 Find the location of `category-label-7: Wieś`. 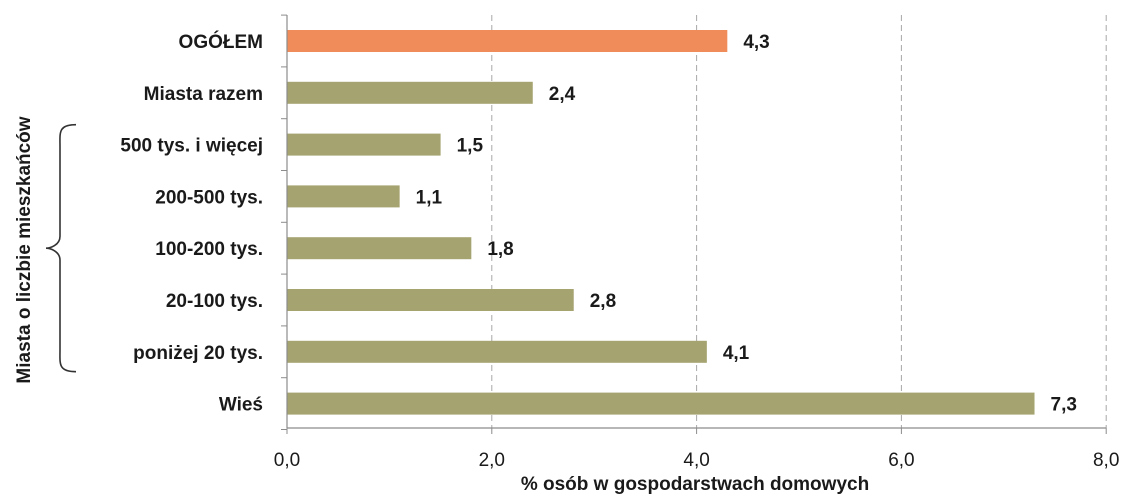

category-label-7: Wieś is located at coordinates (241, 405).